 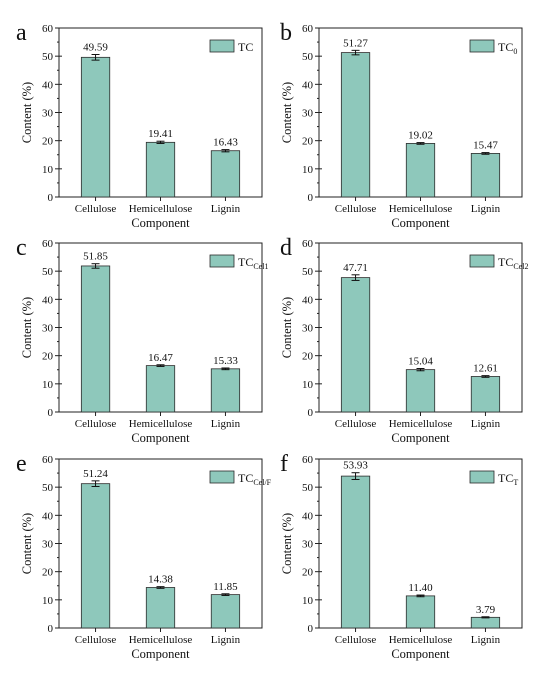 What do you see at coordinates (485, 369) in the screenshot?
I see `value-label: 12.61` at bounding box center [485, 369].